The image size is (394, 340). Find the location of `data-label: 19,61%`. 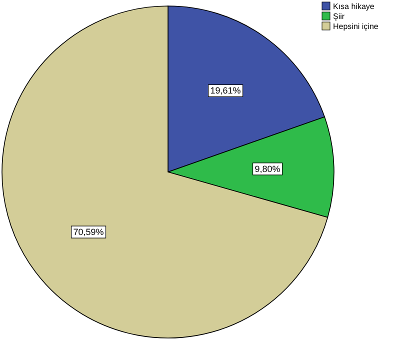

data-label: 19,61% is located at coordinates (225, 91).